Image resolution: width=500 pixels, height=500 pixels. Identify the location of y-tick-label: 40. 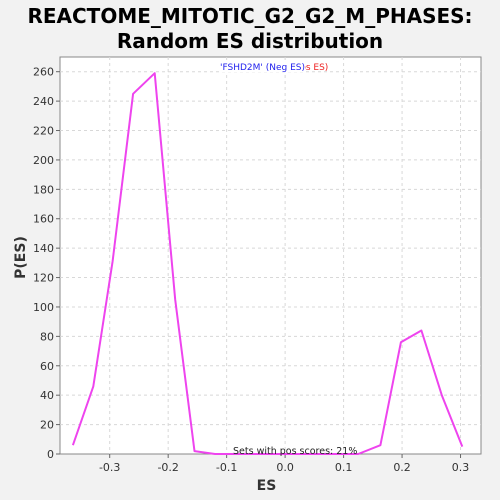
(47, 395).